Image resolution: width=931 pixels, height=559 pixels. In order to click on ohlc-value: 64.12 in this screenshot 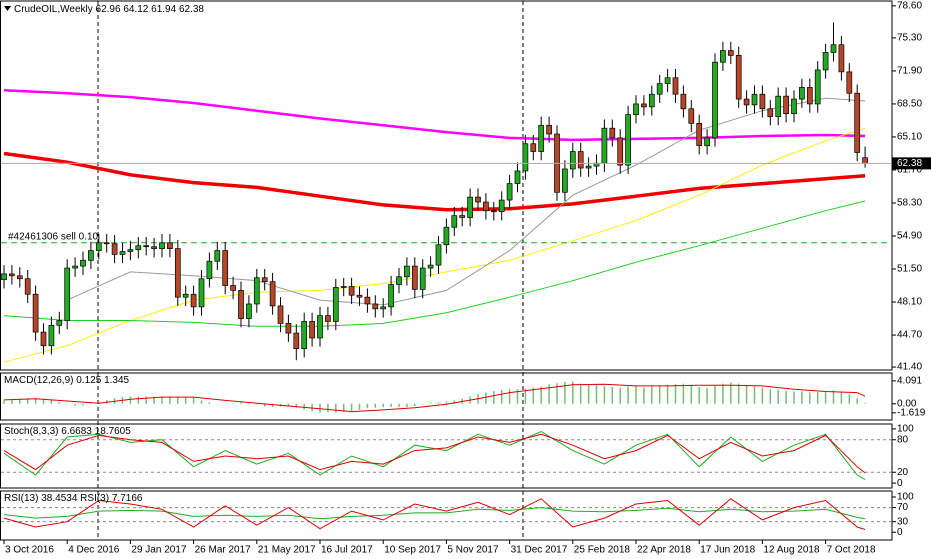, I will do `click(135, 9)`.